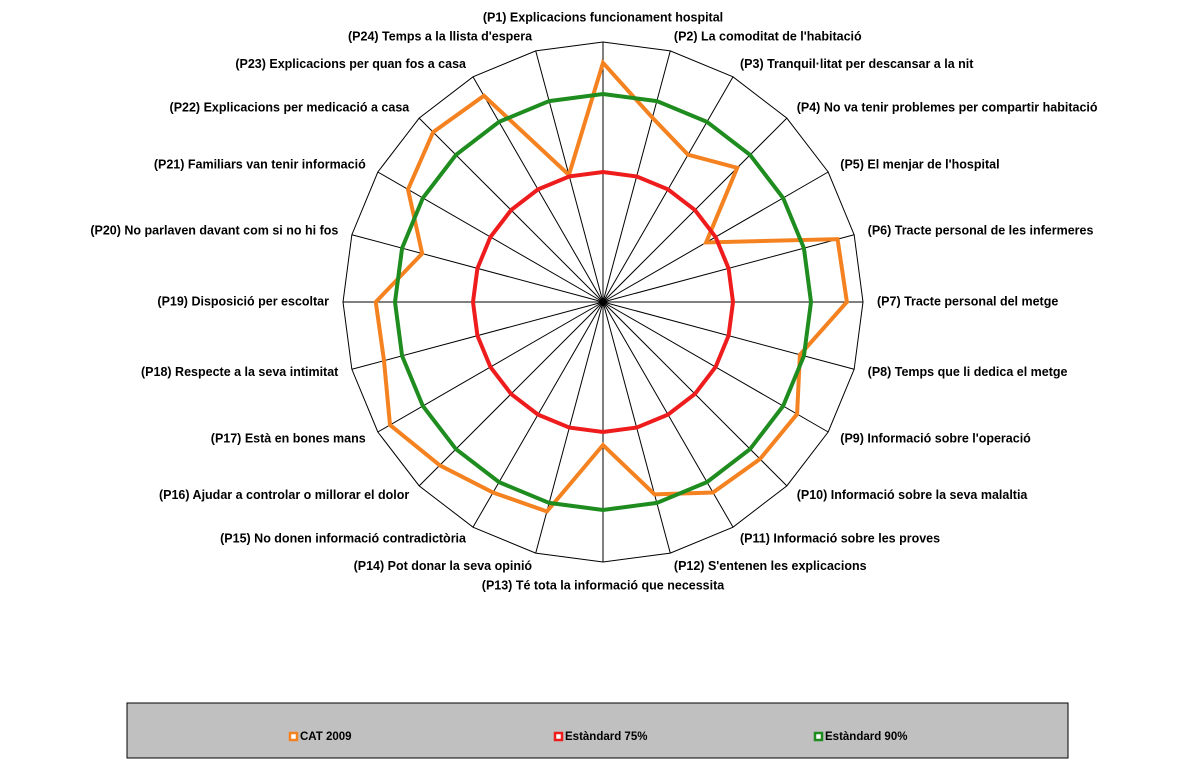  Describe the element at coordinates (240, 372) in the screenshot. I see `category-label: (P18) Respecte a la seva intimitat` at that location.